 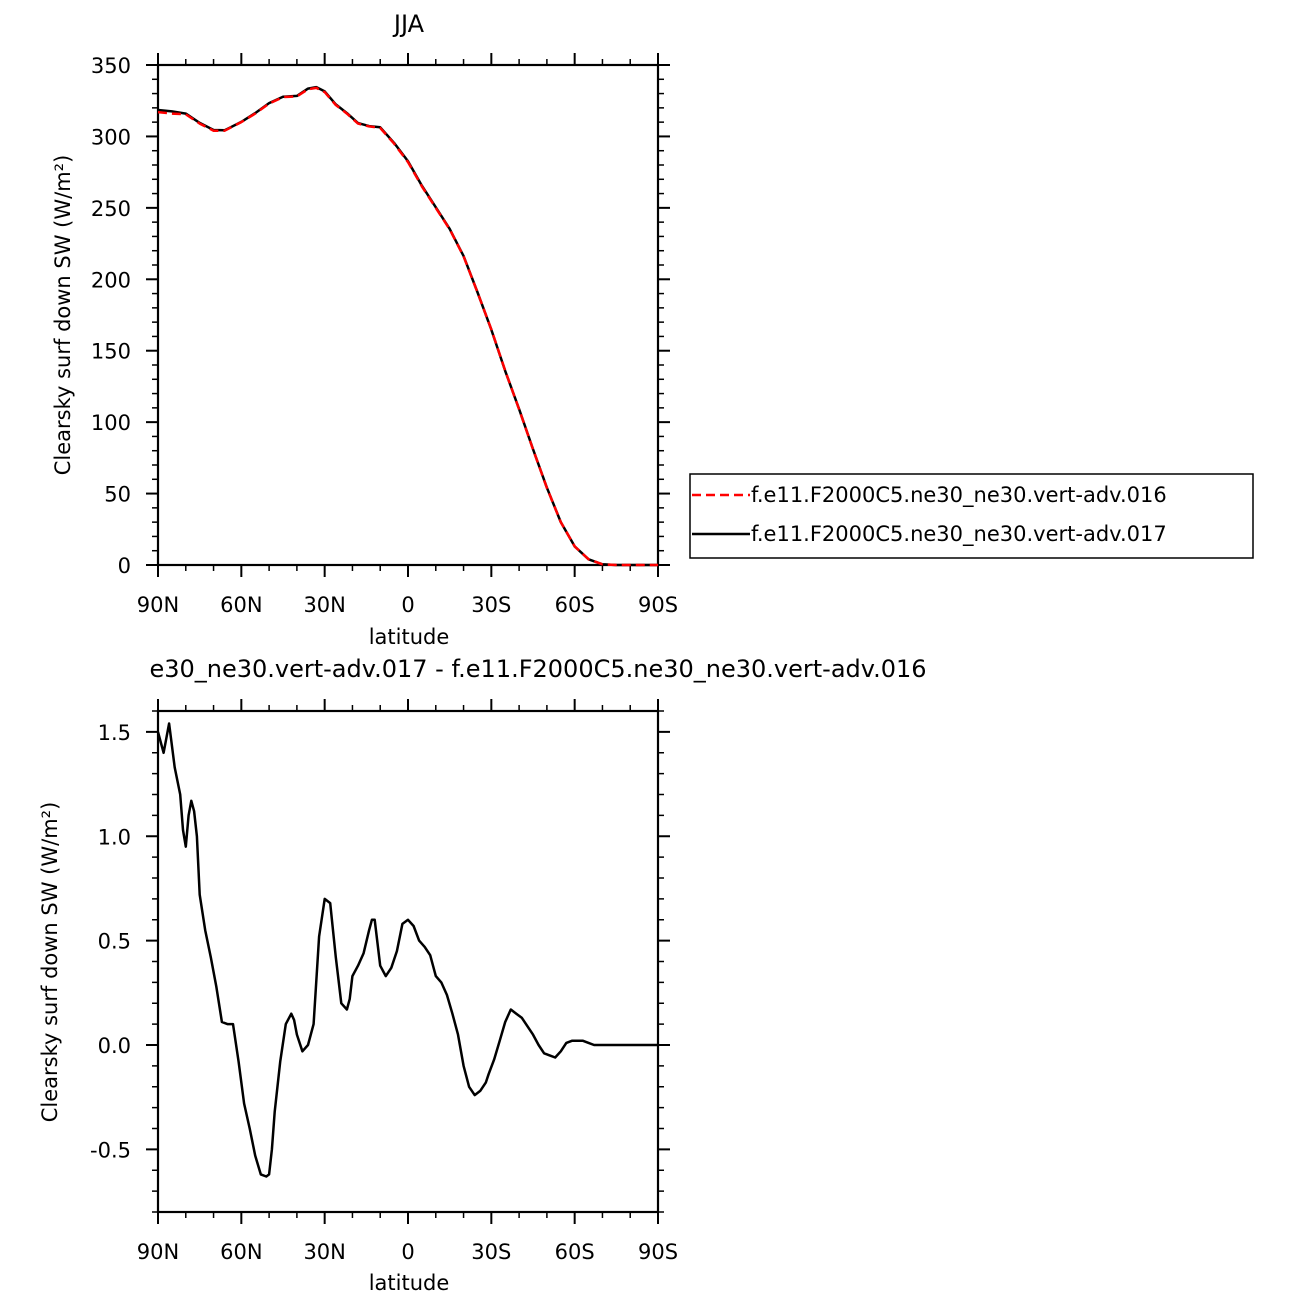 What do you see at coordinates (111, 280) in the screenshot?
I see `top-panel-ytick-label: 200` at bounding box center [111, 280].